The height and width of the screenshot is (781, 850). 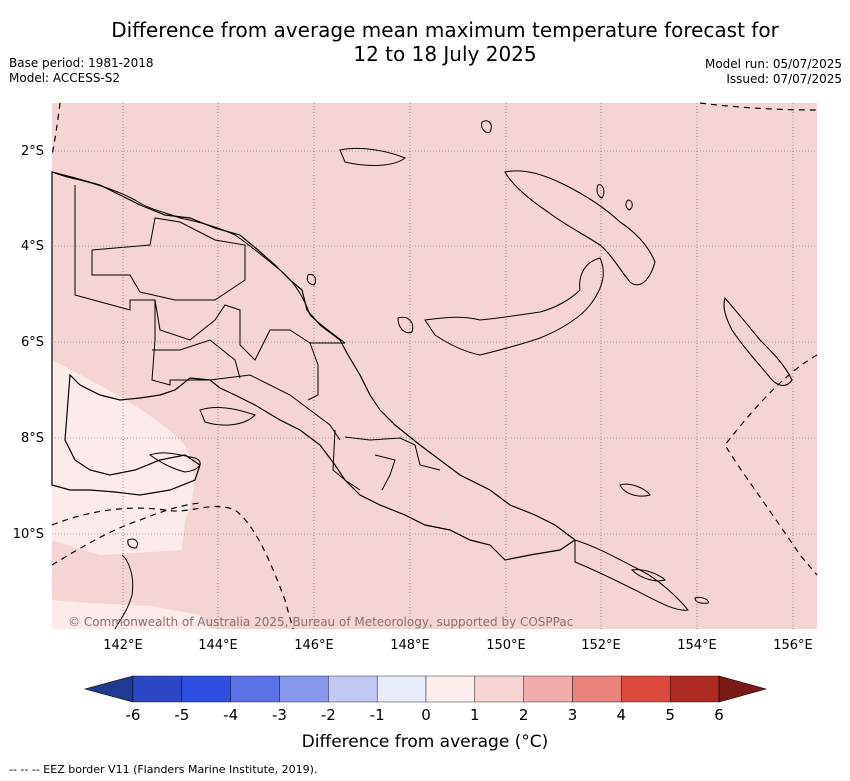 I want to click on lon-tick-label: 150°E, so click(x=506, y=645).